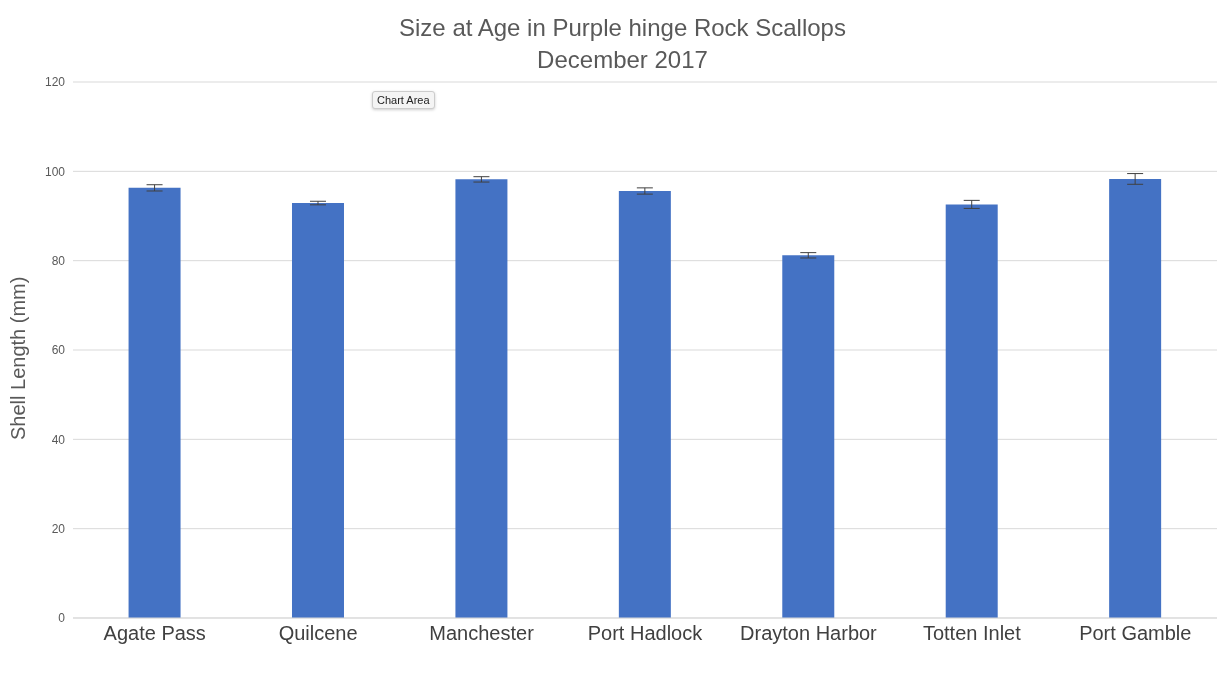 The height and width of the screenshot is (677, 1225). I want to click on x-tick-label: Totten Inlet, so click(972, 633).